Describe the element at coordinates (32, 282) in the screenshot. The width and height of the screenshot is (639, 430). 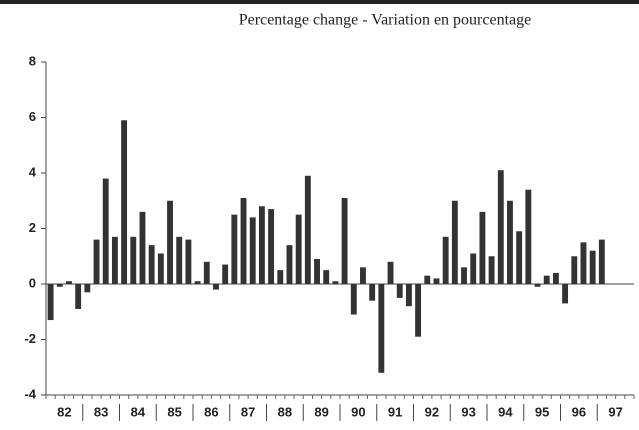
I see `y-tick-label: 0` at that location.